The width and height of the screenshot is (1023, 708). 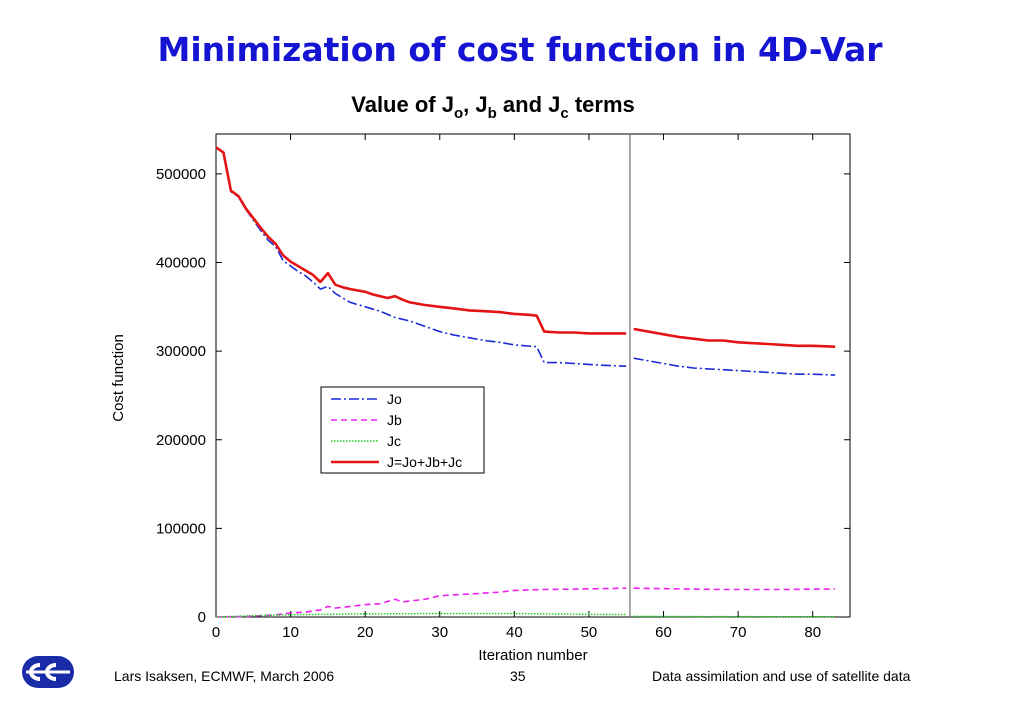 I want to click on legend-label: Jc, so click(x=394, y=441).